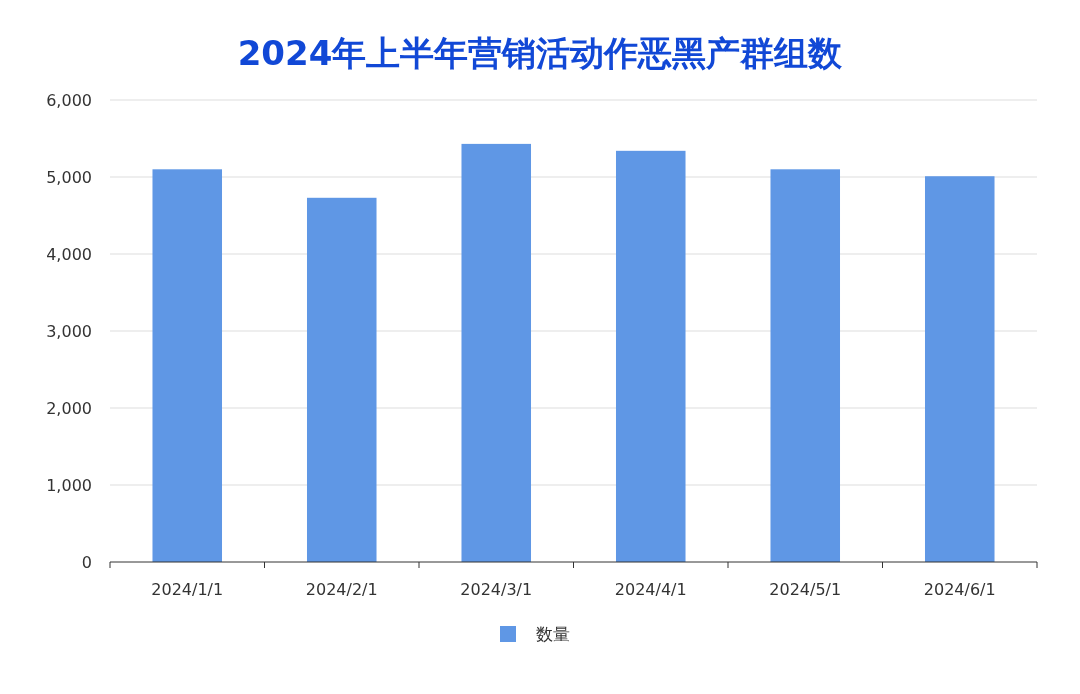 The image size is (1080, 694). I want to click on y-tick-label: 3,000, so click(69, 331).